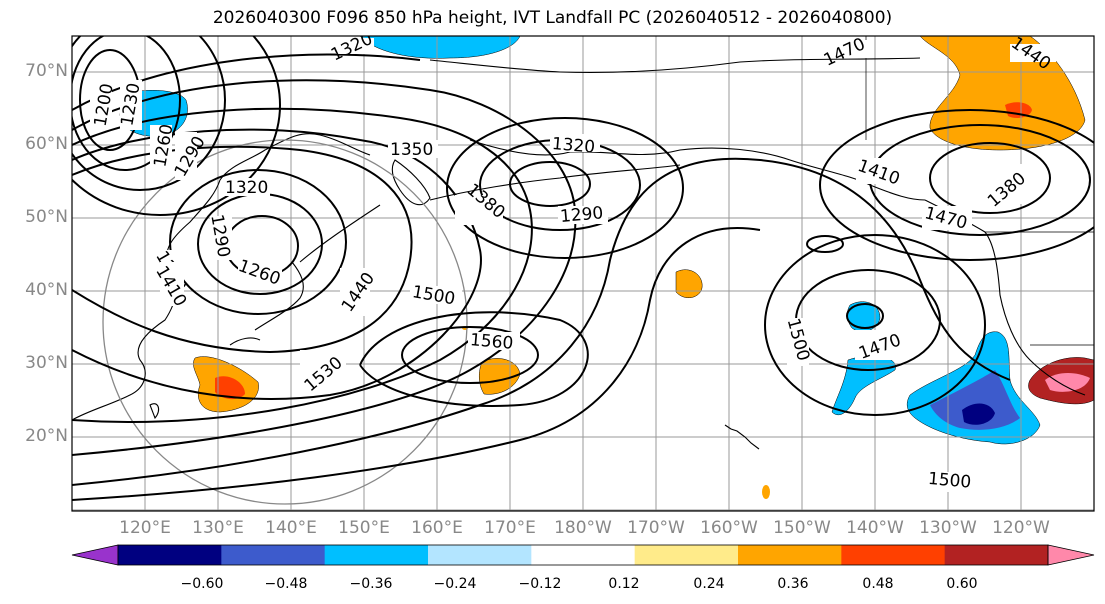 This screenshot has height=604, width=1105. I want to click on shade-negative-large-core, so click(978, 414).